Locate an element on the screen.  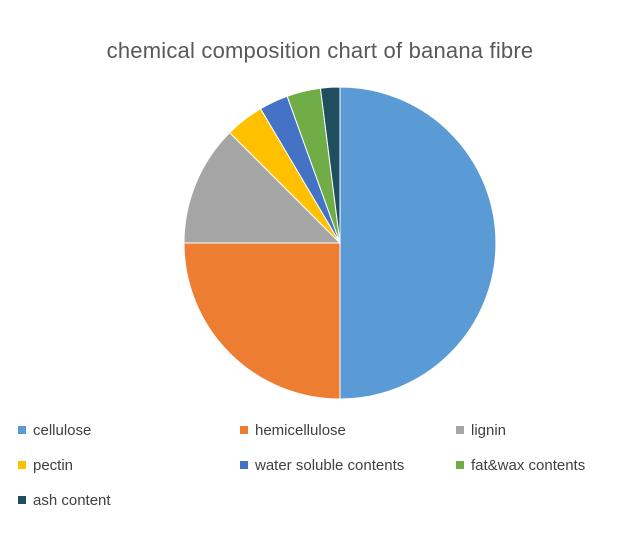
lignin-swatch-icon is located at coordinates (460, 430).